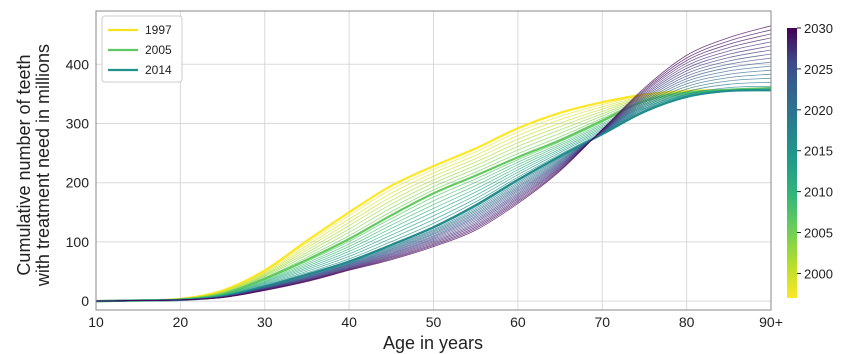  I want to click on legend-label-2014: 2014, so click(158, 70).